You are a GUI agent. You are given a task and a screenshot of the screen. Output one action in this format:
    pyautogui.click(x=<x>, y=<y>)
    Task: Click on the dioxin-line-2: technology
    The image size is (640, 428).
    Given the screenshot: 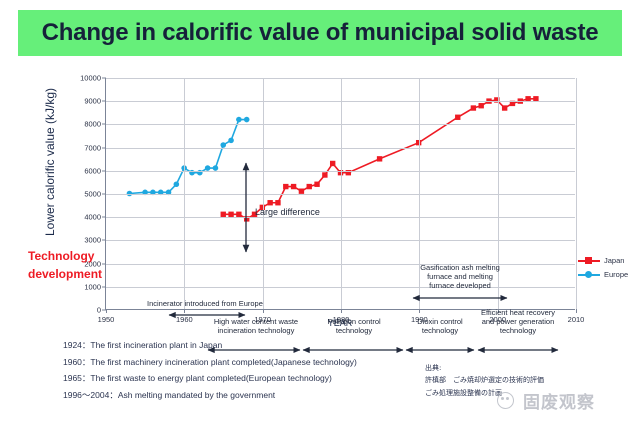 What is the action you would take?
    pyautogui.click(x=440, y=330)
    